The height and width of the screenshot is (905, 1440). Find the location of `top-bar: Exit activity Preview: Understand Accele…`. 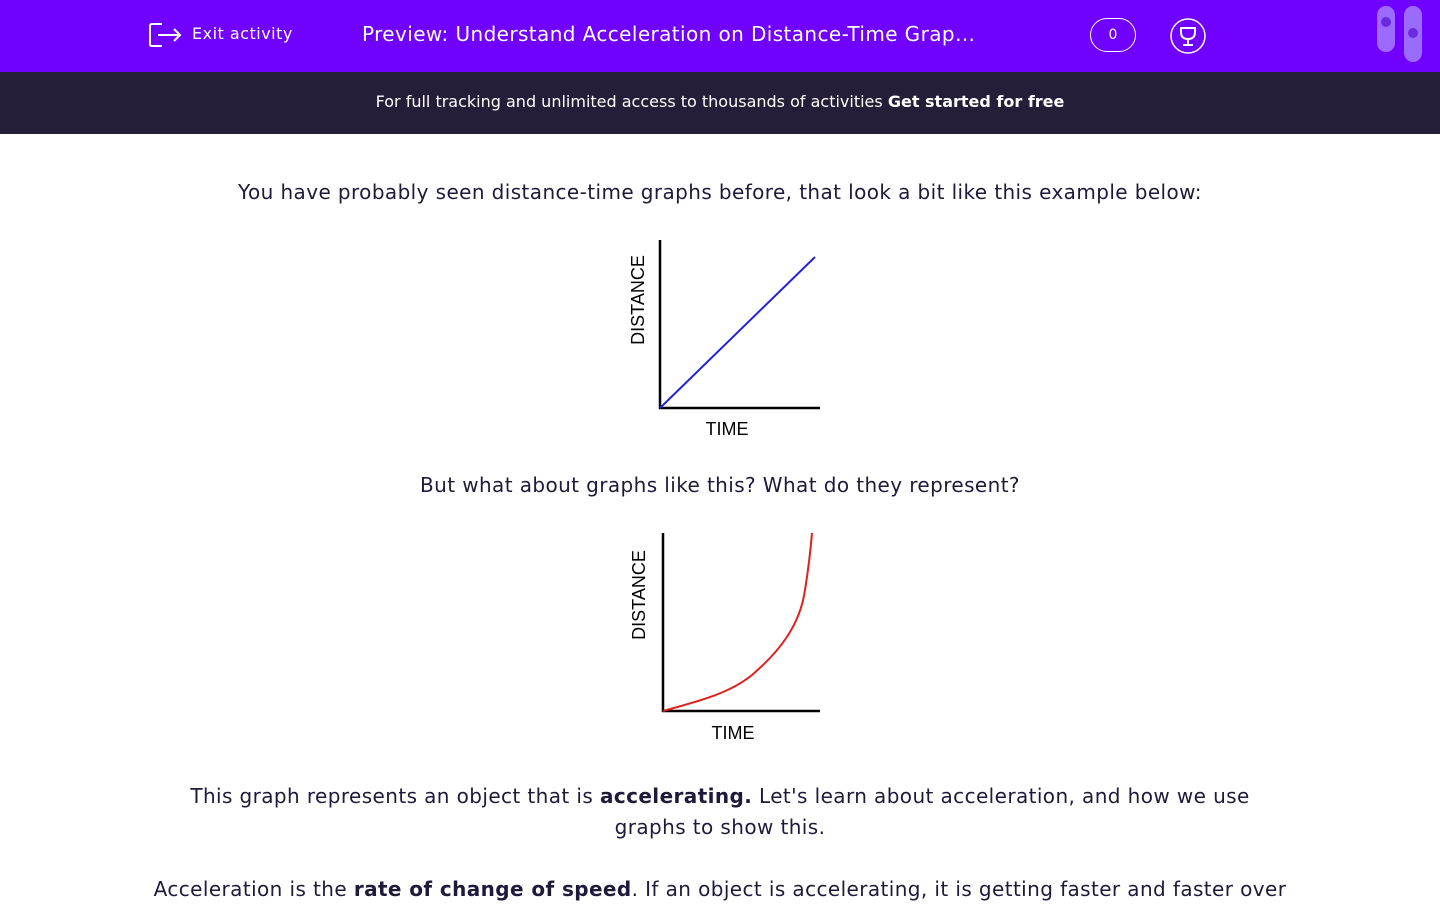

top-bar: Exit activity Preview: Understand Accele… is located at coordinates (720, 36).